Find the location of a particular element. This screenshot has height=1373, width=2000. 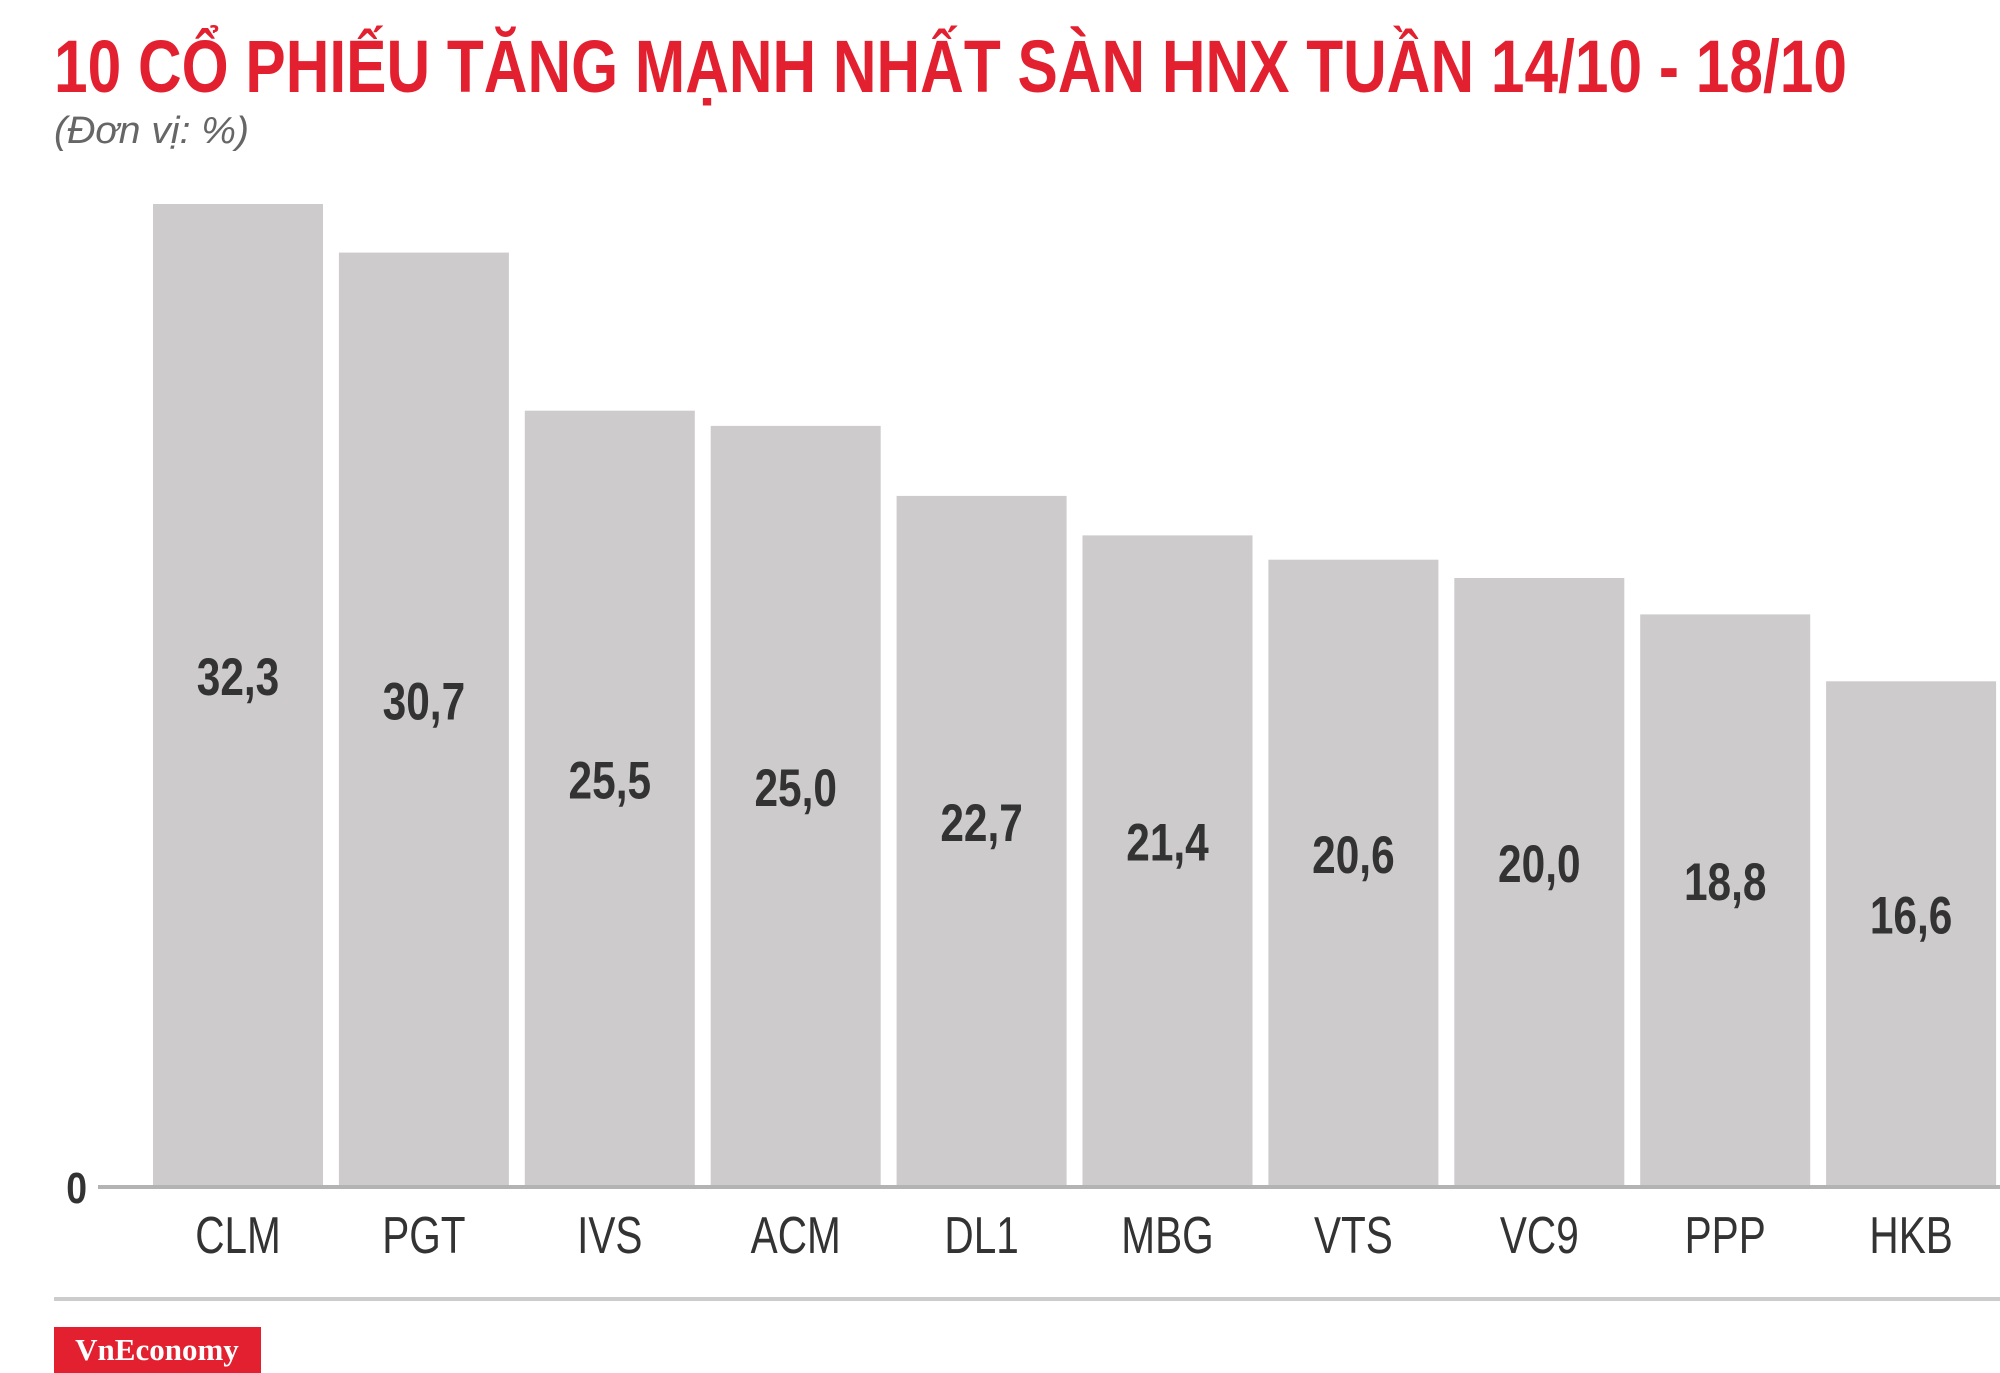

category-label-pgt: PGT is located at coordinates (423, 1235).